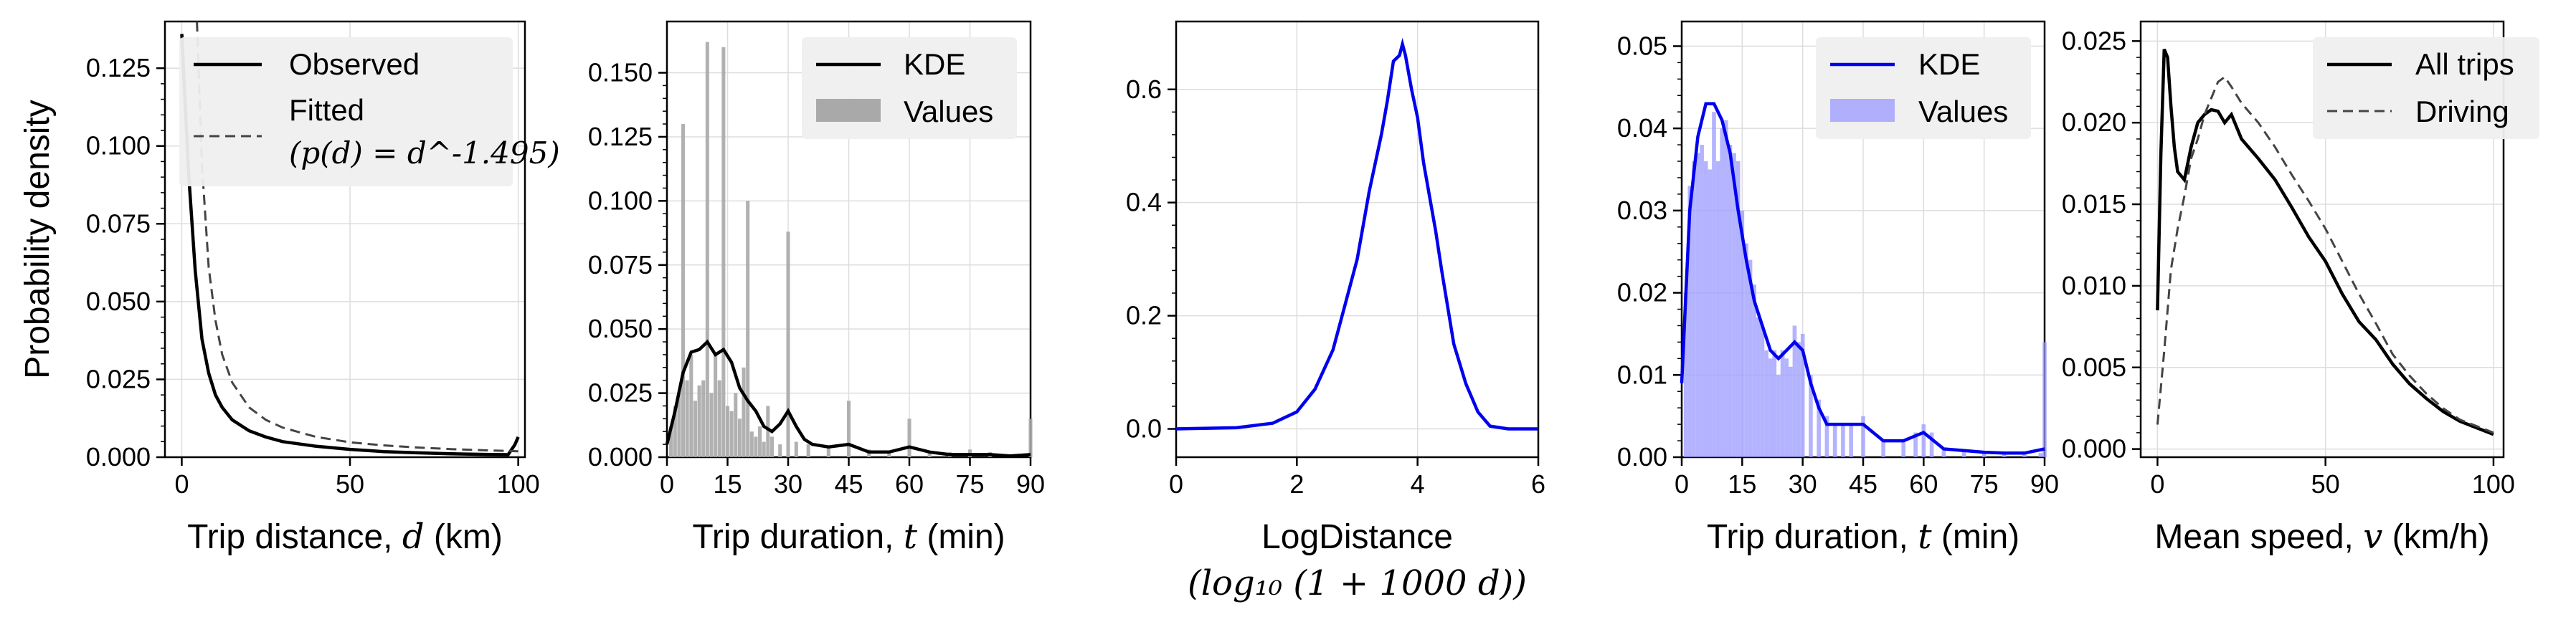  I want to click on x-tick-label: 45, so click(1863, 484).